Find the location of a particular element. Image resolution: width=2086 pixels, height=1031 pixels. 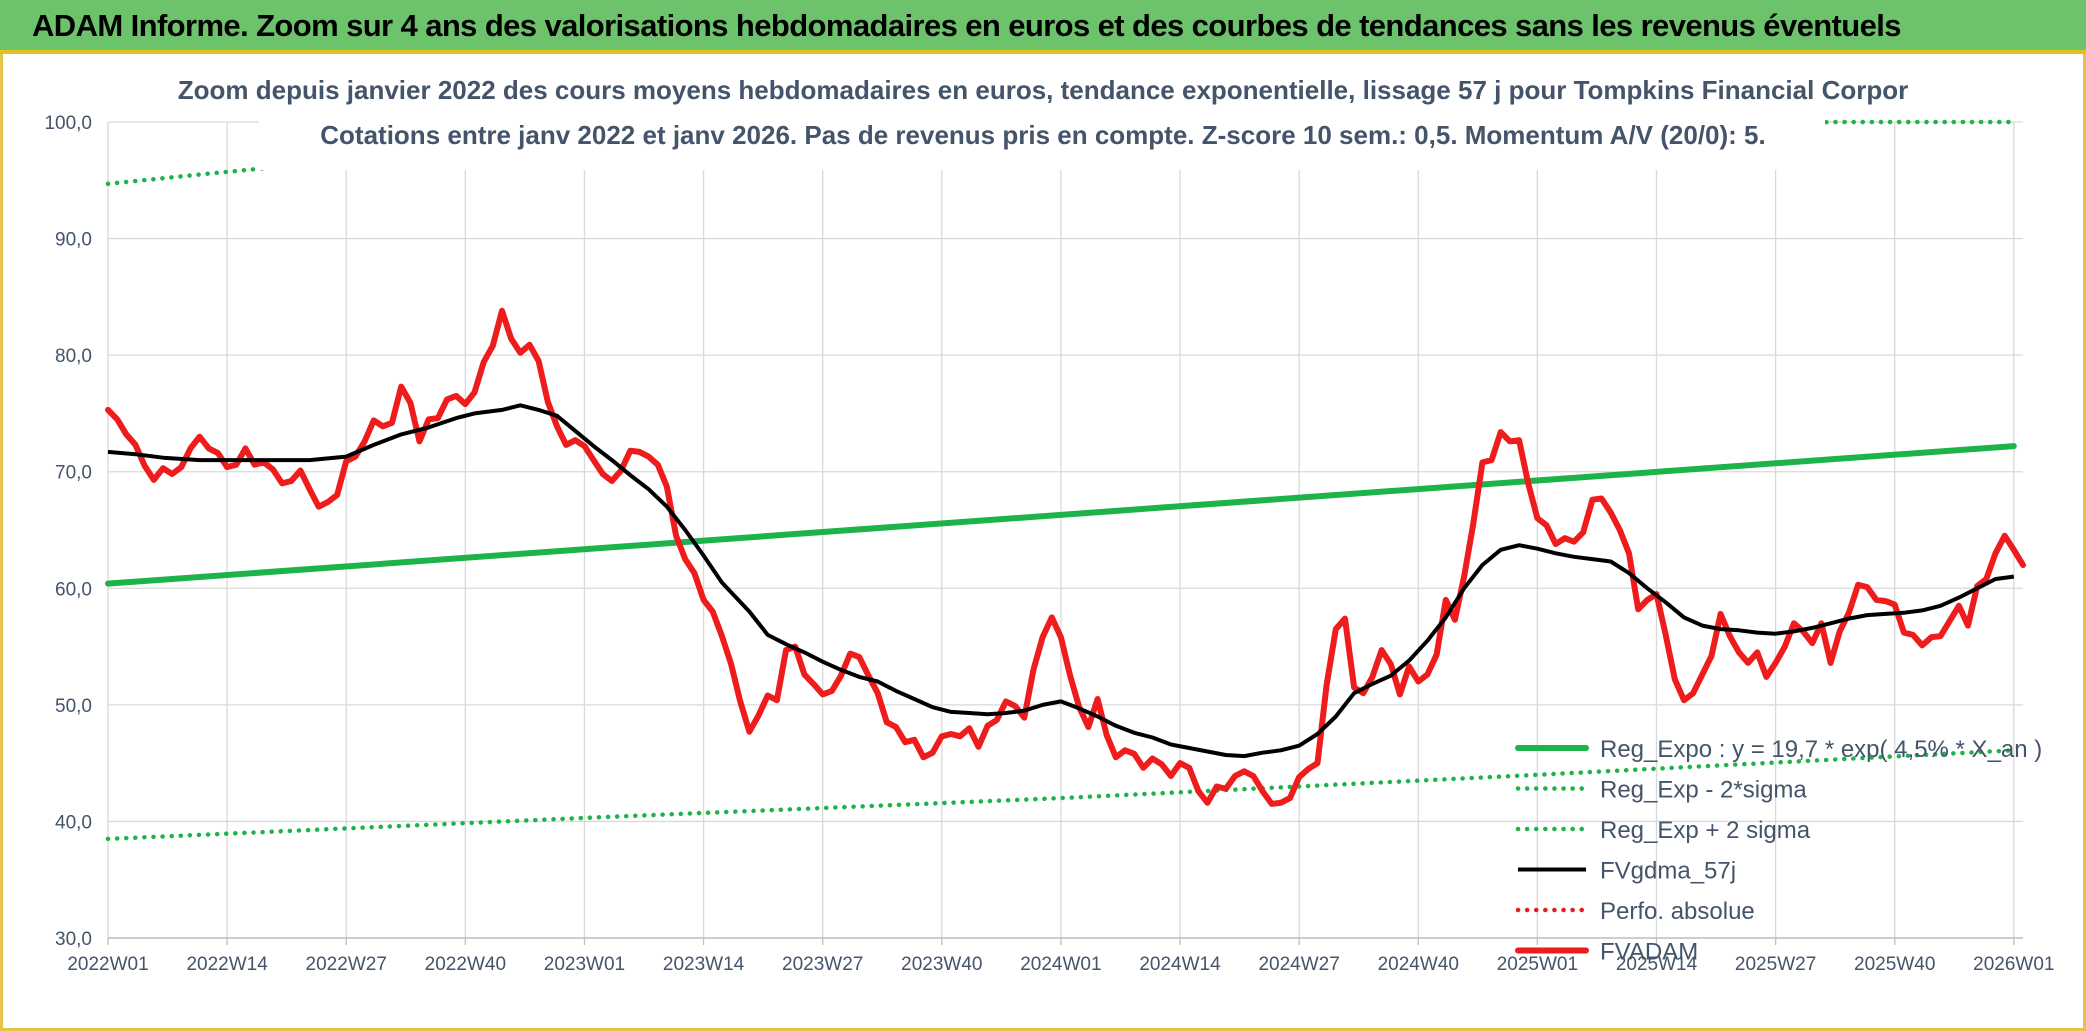

legend-label: Perfo. absolue is located at coordinates (1677, 911).